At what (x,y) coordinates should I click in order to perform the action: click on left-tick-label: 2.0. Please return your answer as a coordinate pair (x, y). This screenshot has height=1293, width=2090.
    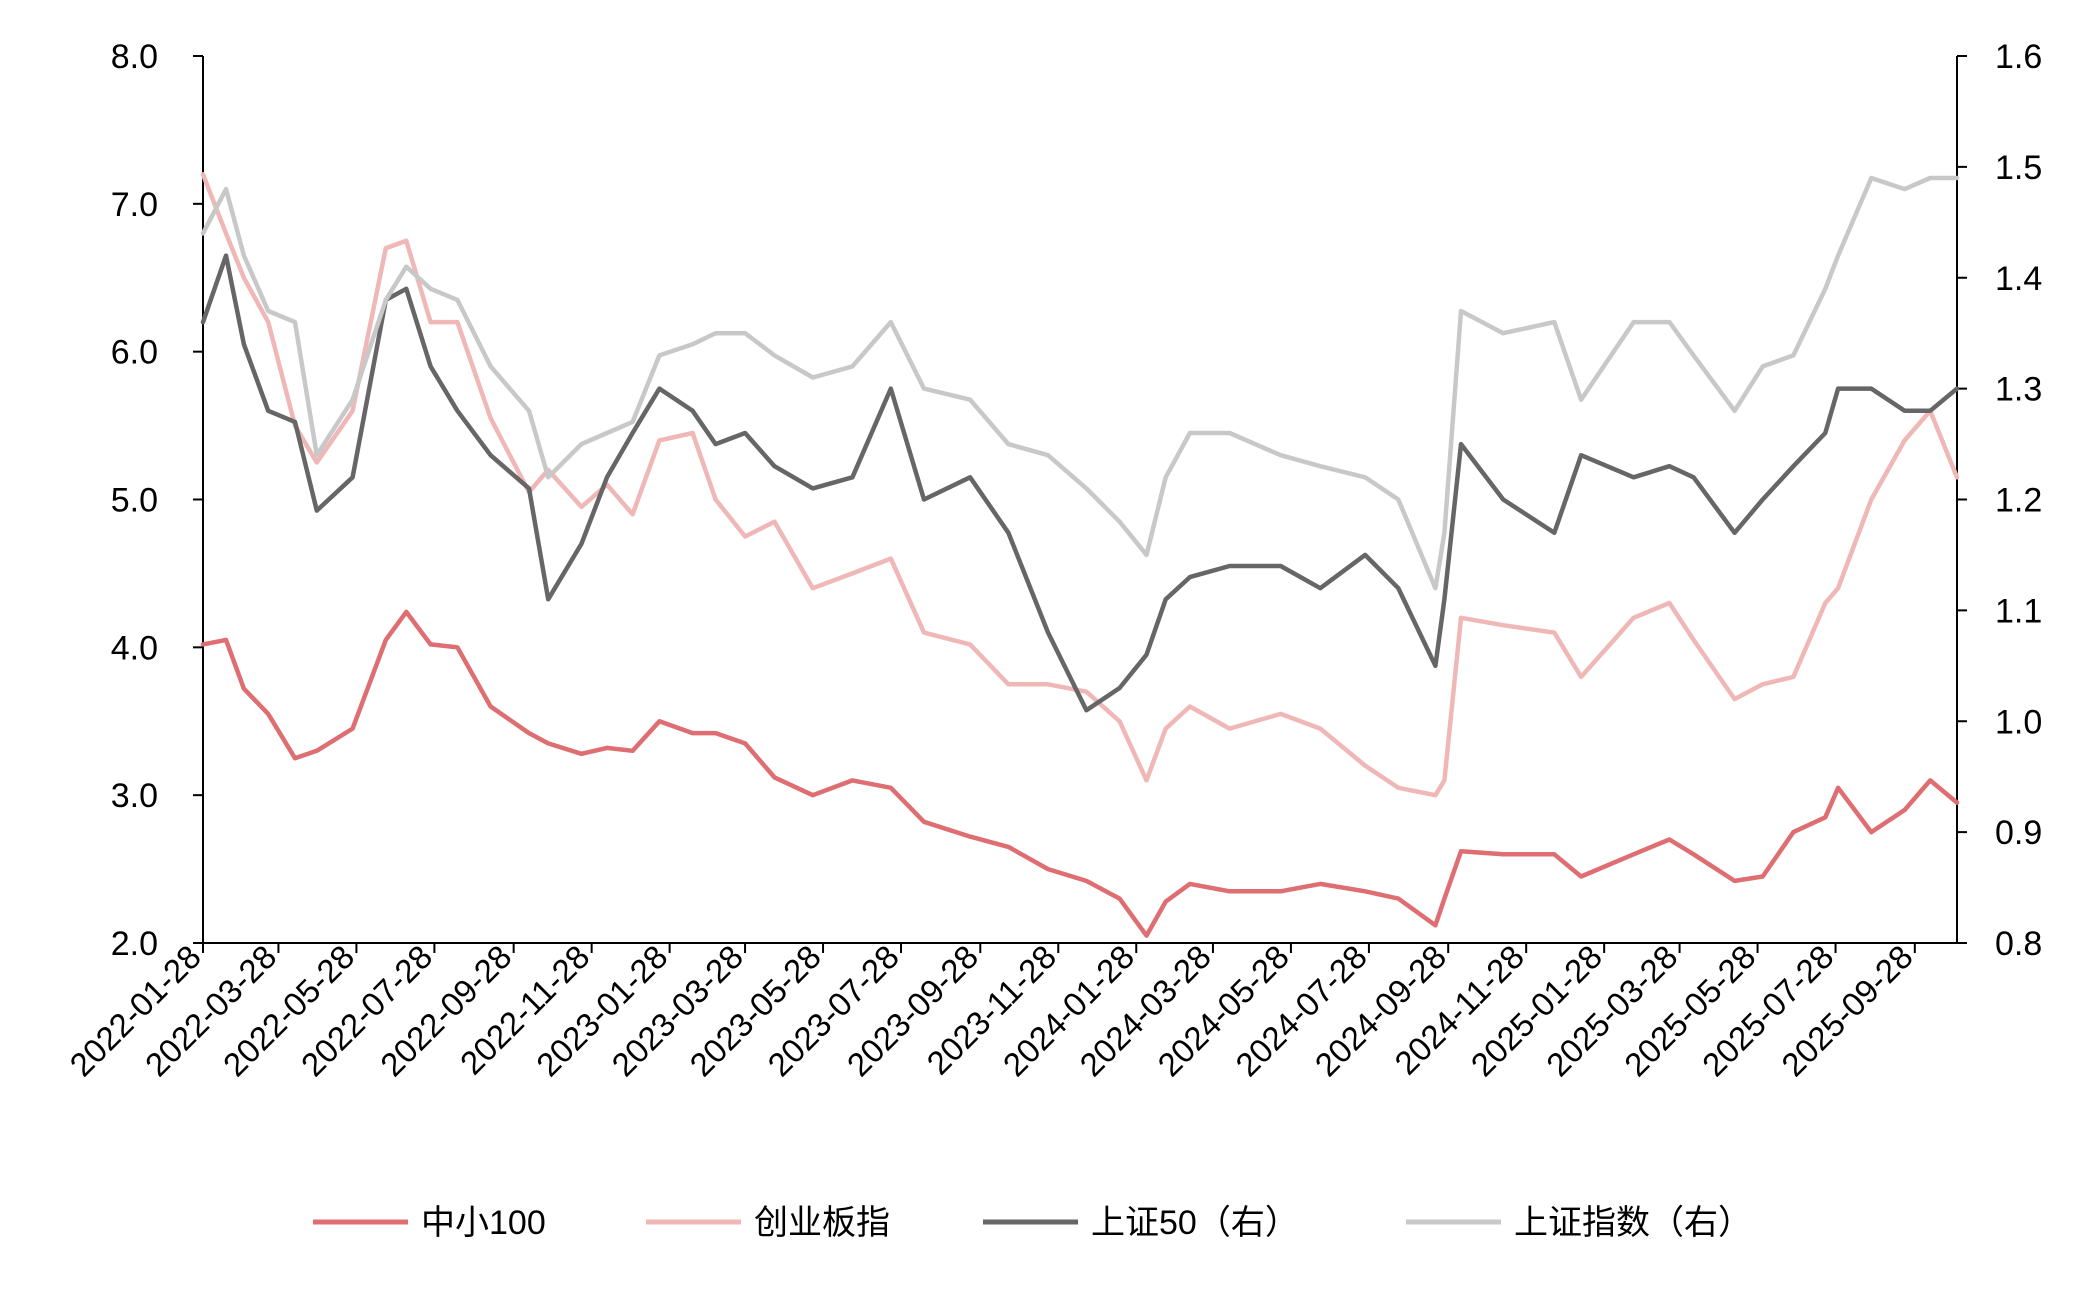
    Looking at the image, I should click on (134, 944).